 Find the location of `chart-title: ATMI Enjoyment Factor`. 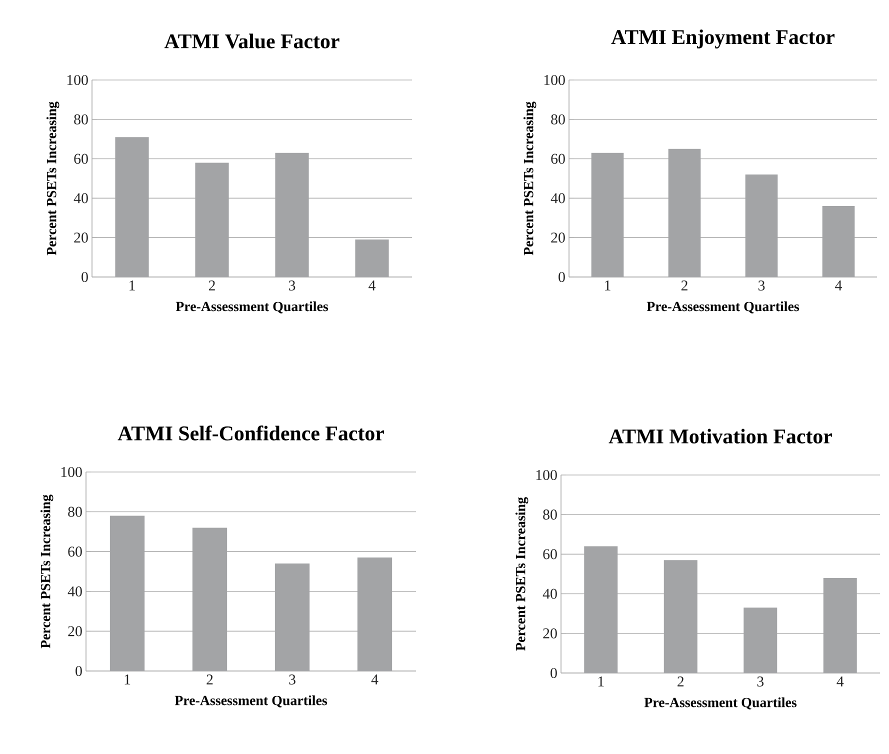

chart-title: ATMI Enjoyment Factor is located at coordinates (722, 38).